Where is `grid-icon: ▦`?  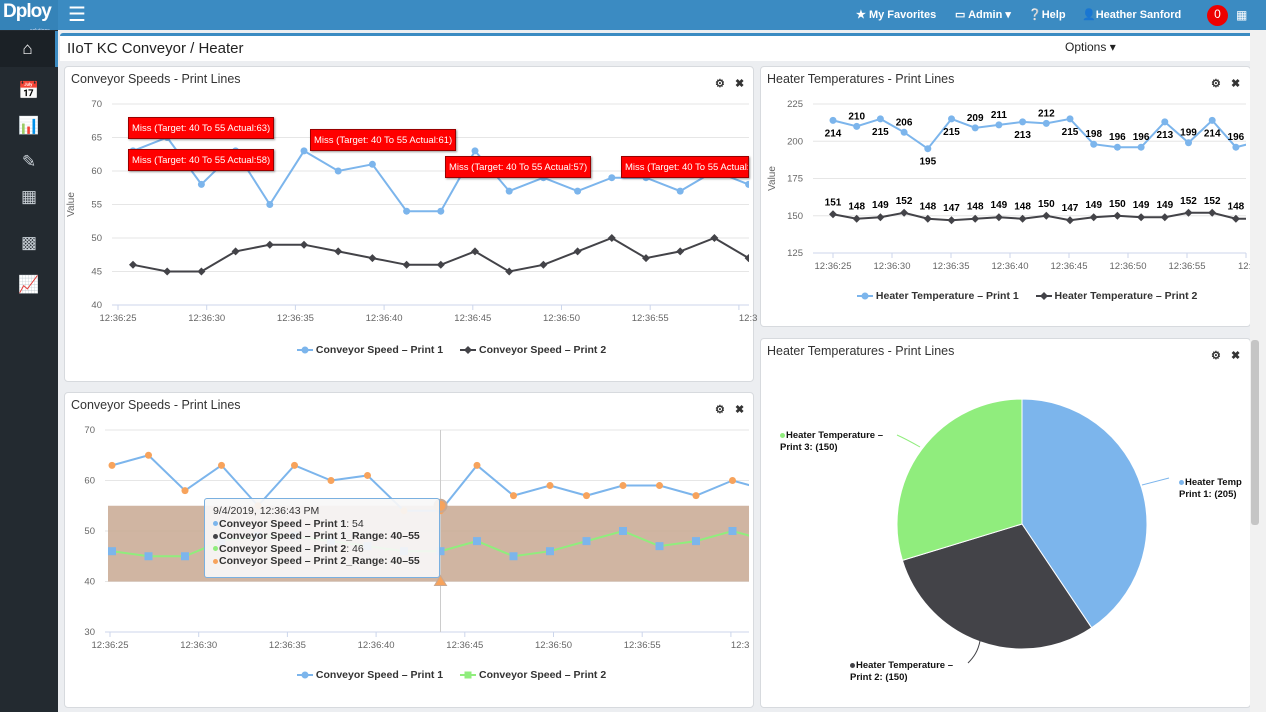 grid-icon: ▦ is located at coordinates (1242, 15).